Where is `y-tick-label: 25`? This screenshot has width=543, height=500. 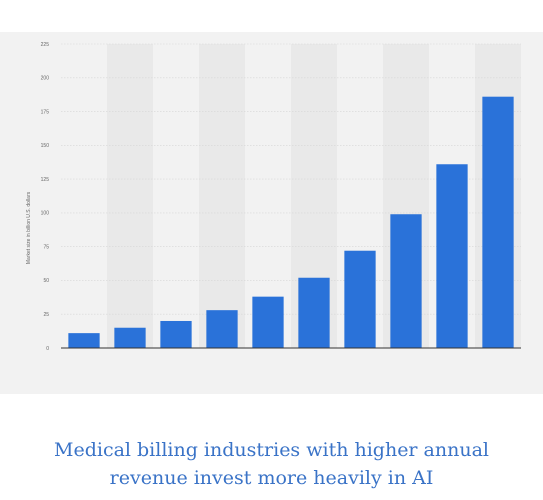
y-tick-label: 25 is located at coordinates (46, 315).